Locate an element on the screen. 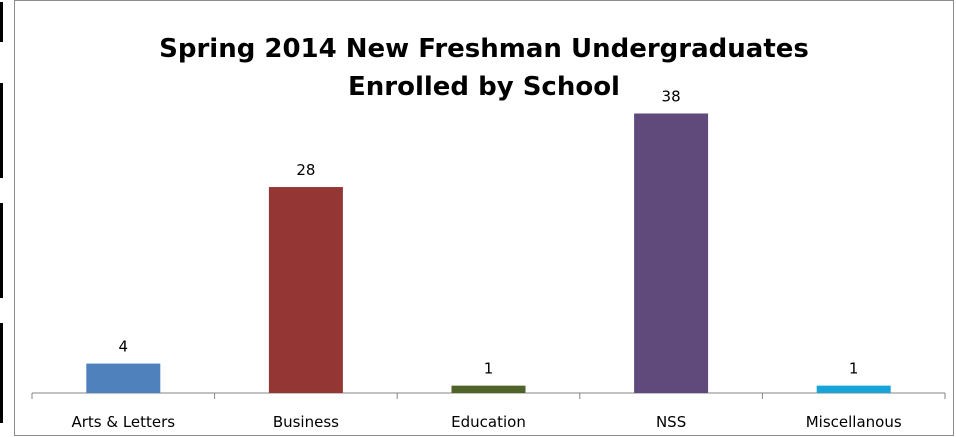 The width and height of the screenshot is (956, 437). bar-arts-letters is located at coordinates (123, 378).